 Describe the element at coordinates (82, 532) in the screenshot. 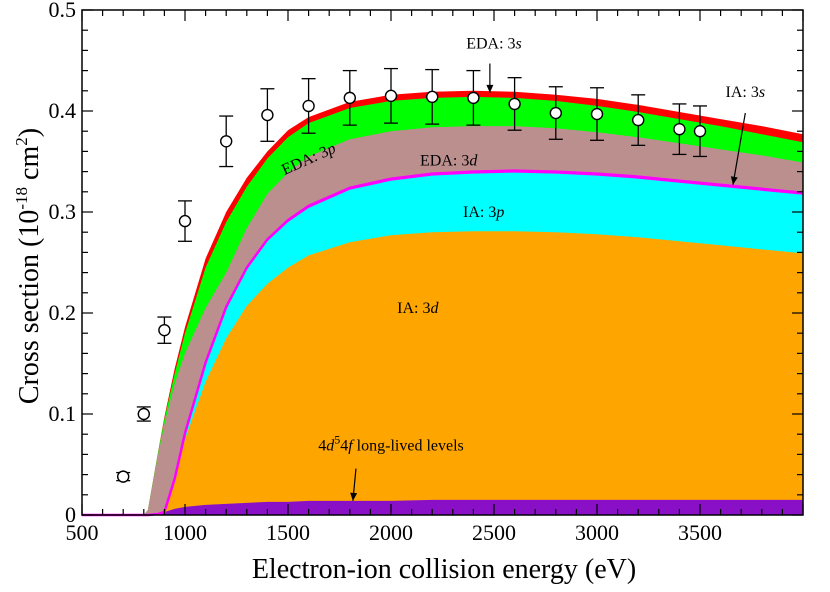

I see `x-tick-label: 500` at that location.